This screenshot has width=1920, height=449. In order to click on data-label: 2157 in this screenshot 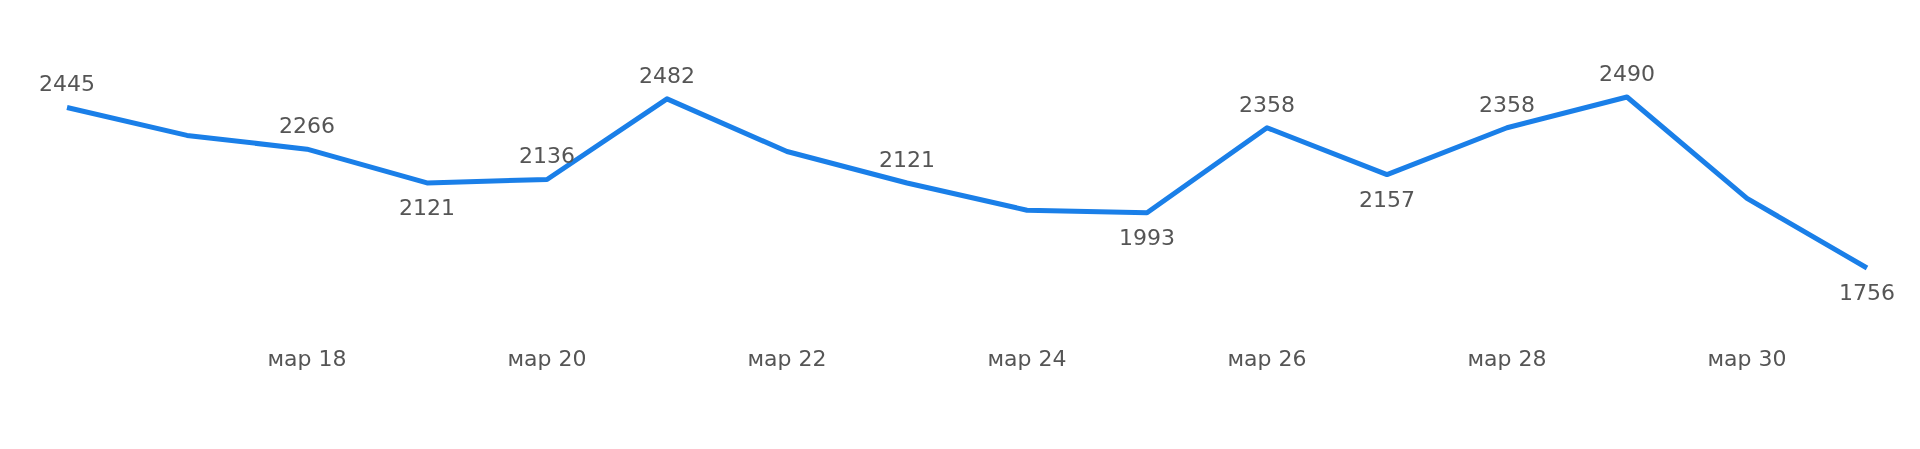, I will do `click(1387, 199)`.